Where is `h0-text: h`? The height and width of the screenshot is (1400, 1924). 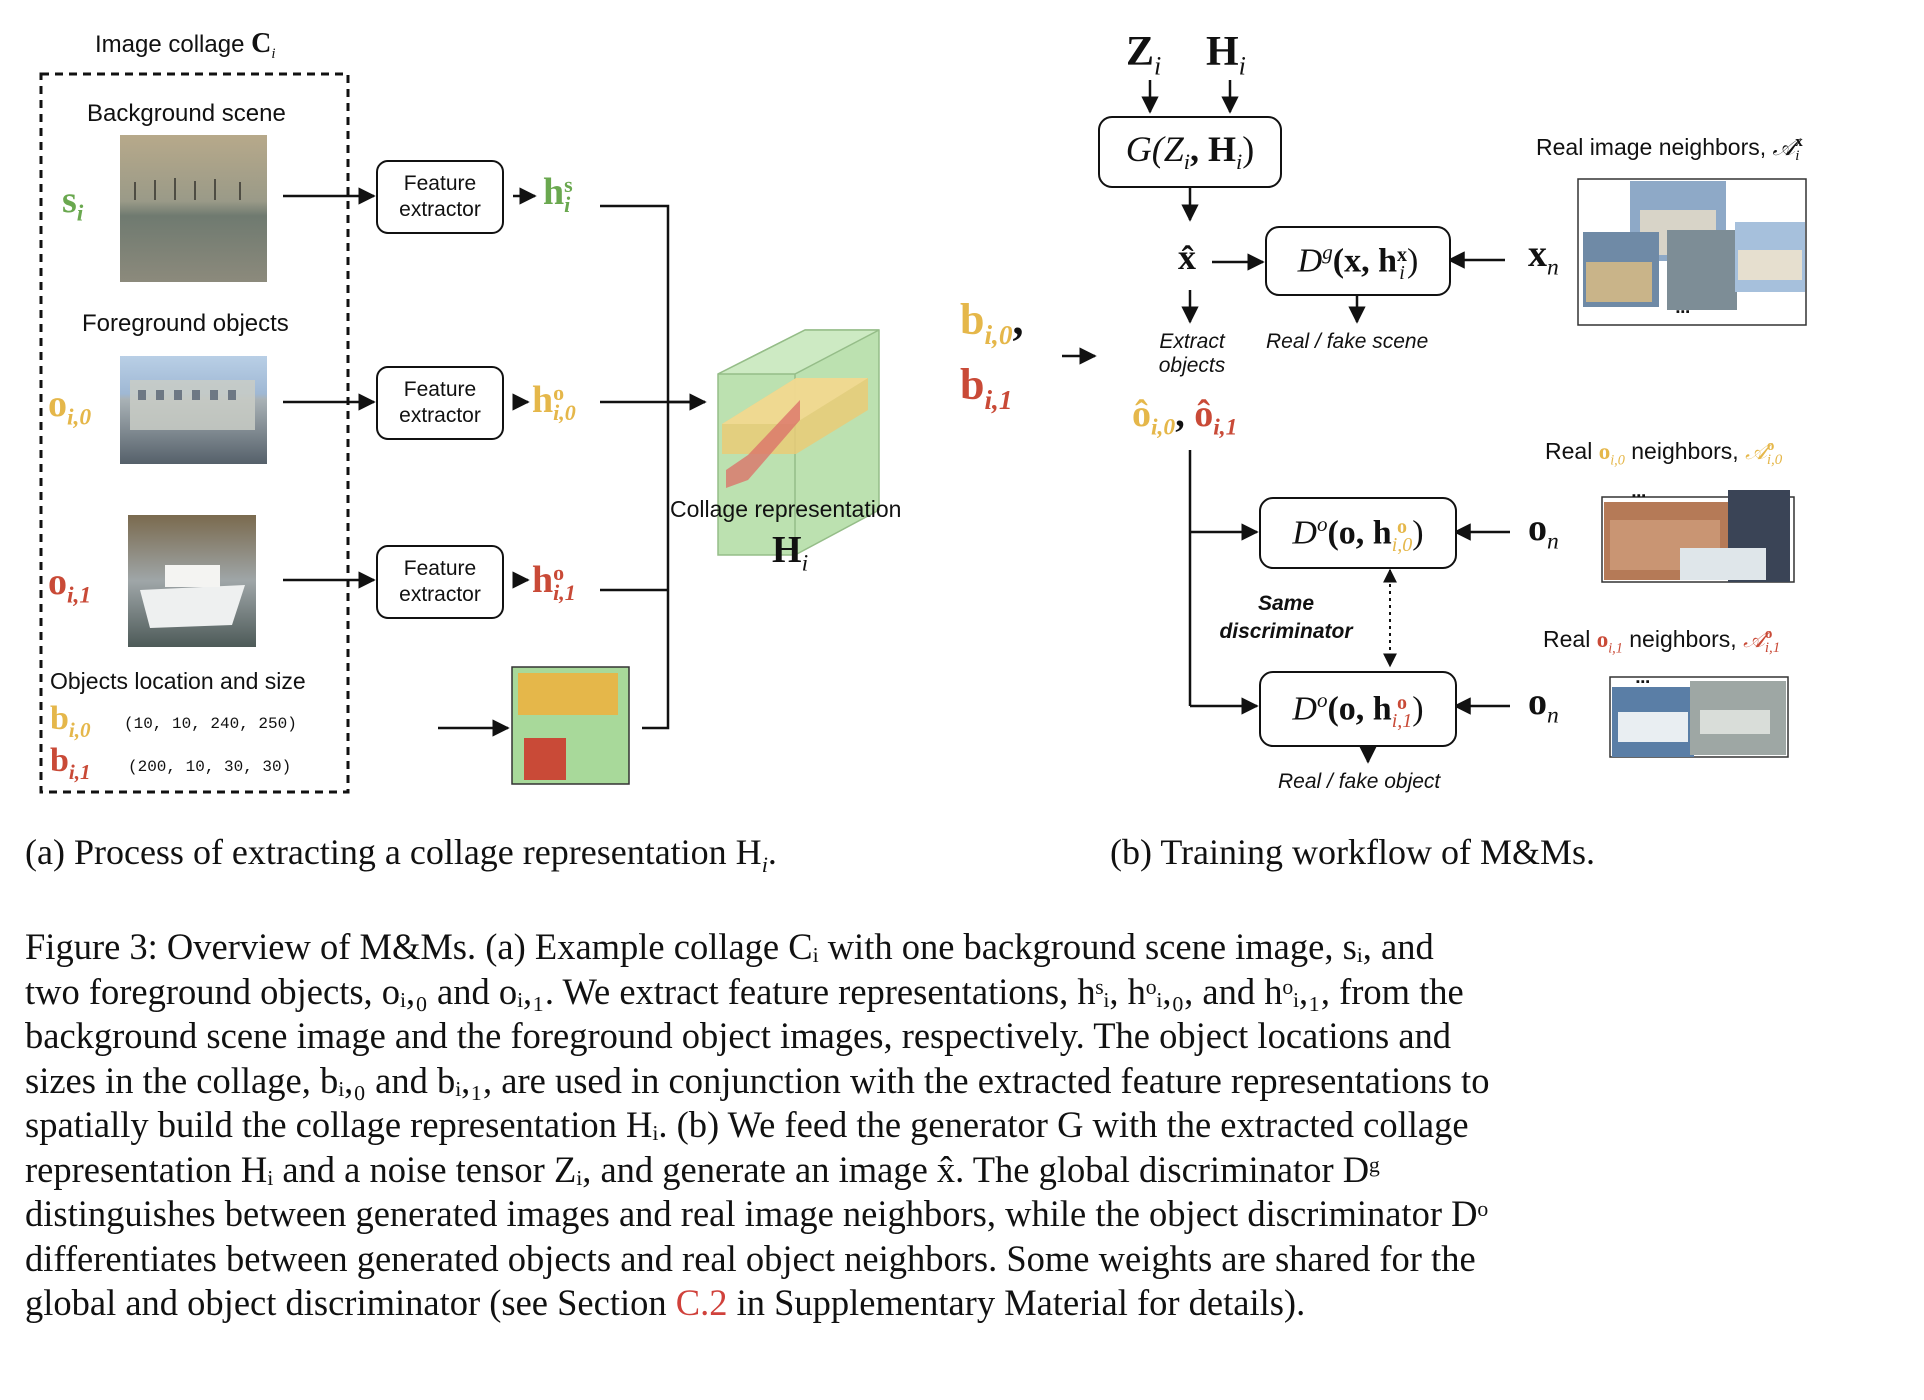 h0-text: h is located at coordinates (543, 400).